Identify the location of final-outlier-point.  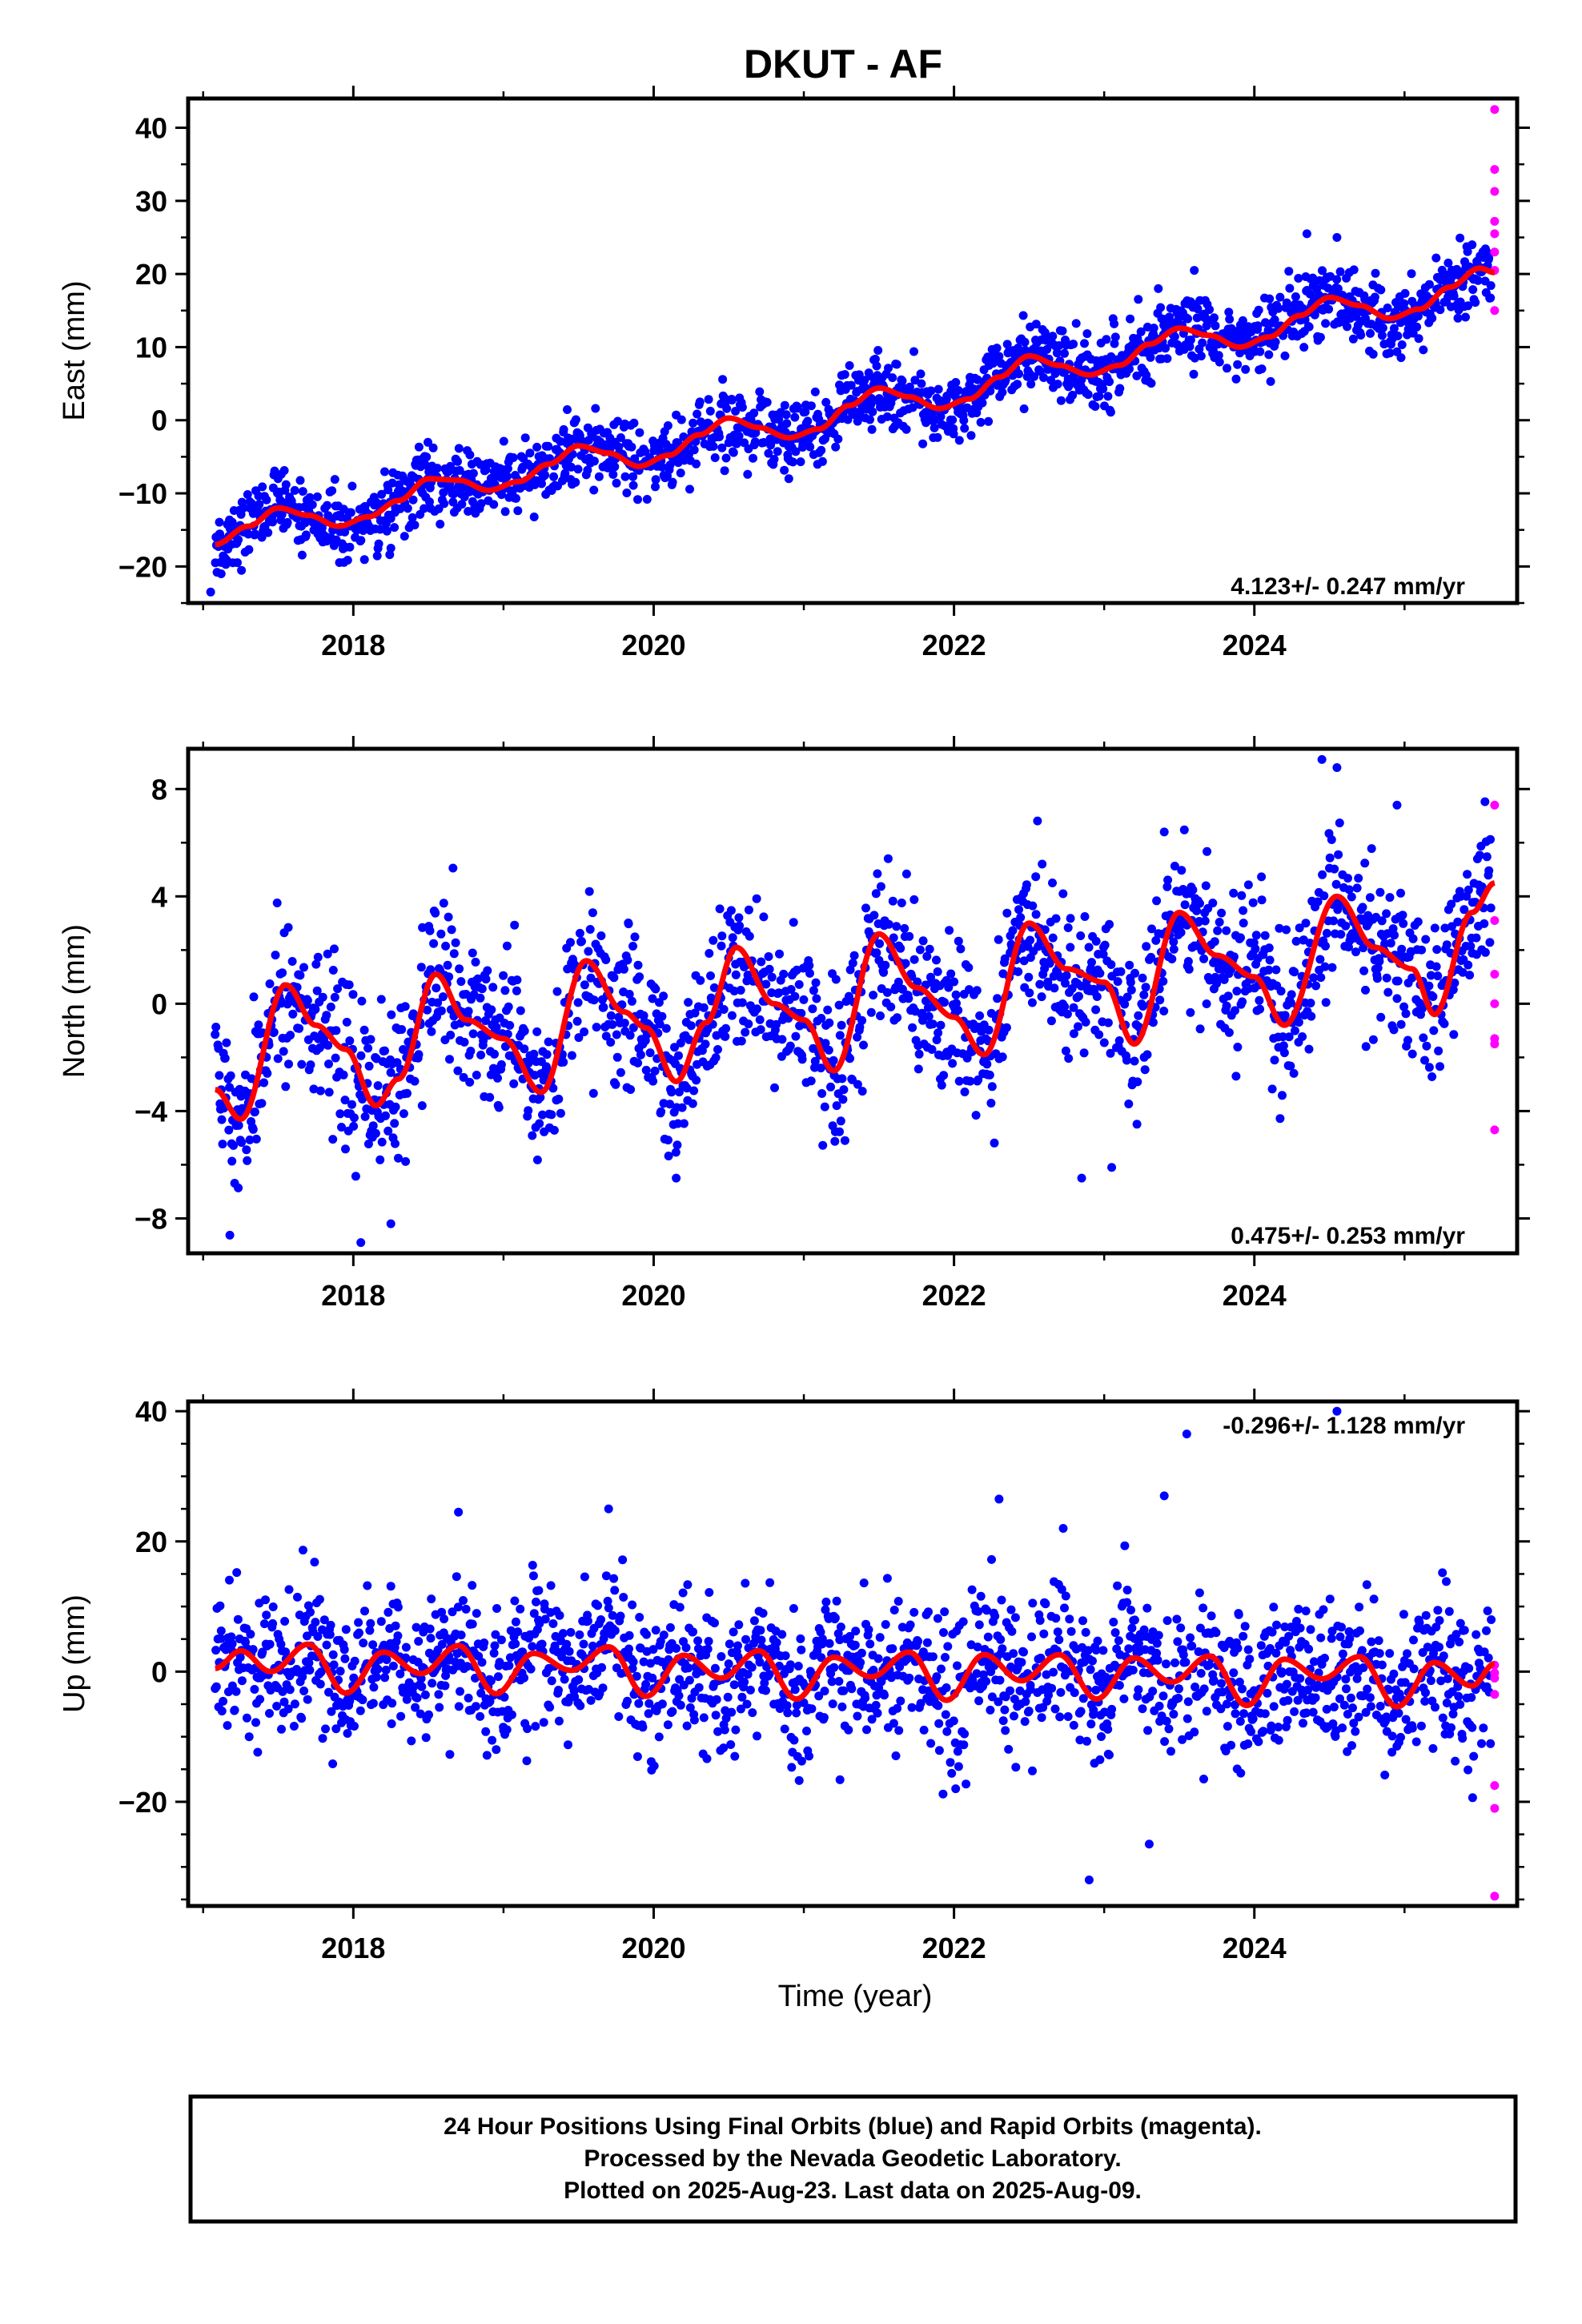
(210, 592).